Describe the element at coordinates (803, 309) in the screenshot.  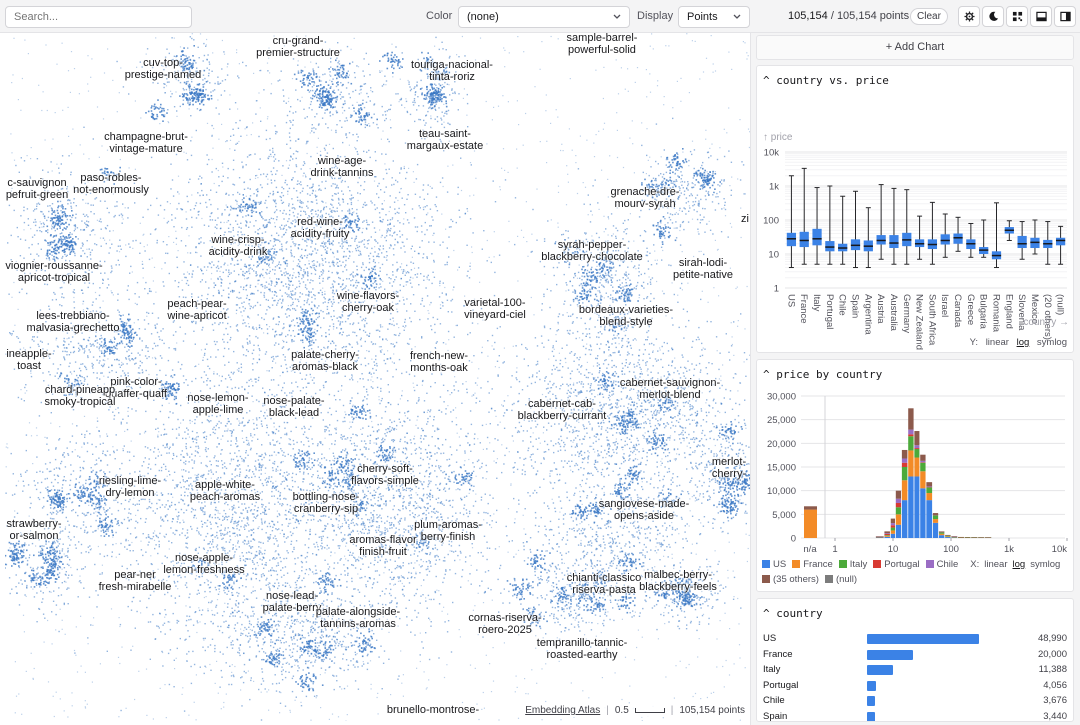
I see `x-tick-label: France` at that location.